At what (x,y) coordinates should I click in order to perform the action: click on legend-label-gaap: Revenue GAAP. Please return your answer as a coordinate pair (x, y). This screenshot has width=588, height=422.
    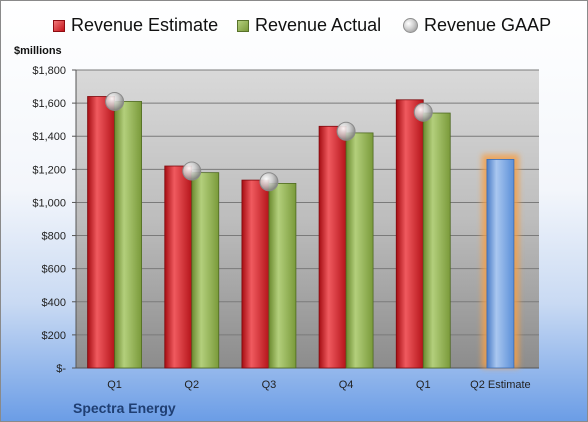
    Looking at the image, I should click on (488, 25).